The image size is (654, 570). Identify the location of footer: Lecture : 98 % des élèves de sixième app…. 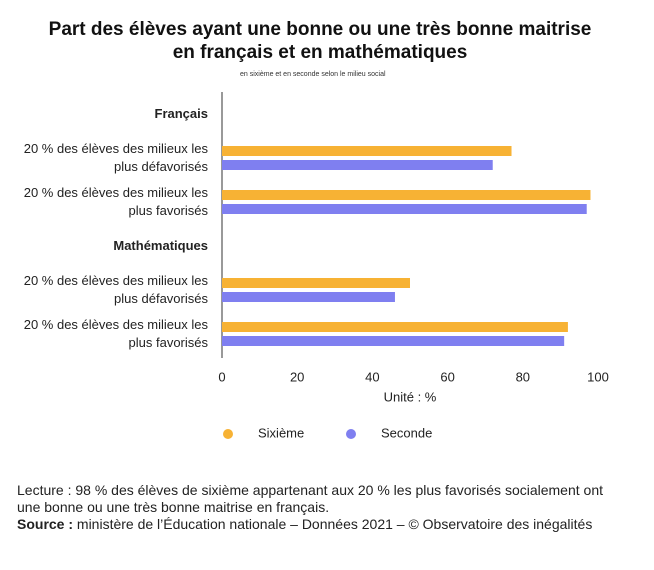
(322, 507).